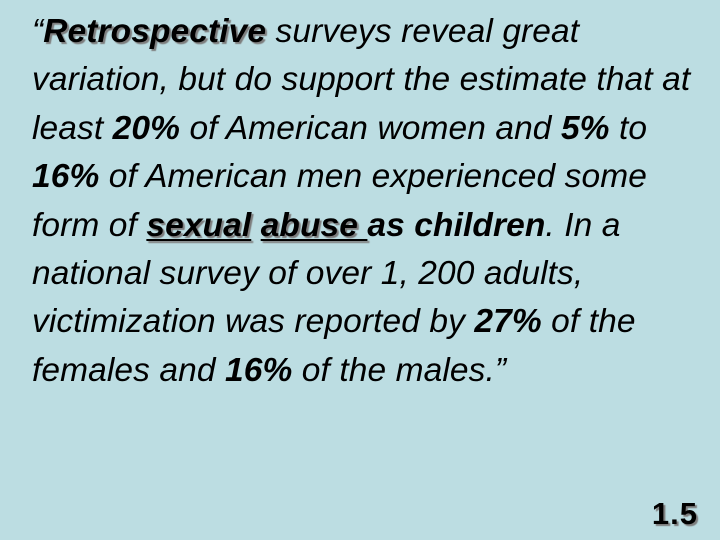 This screenshot has width=720, height=540. What do you see at coordinates (456, 225) in the screenshot?
I see `emphasis-as-children: as children` at bounding box center [456, 225].